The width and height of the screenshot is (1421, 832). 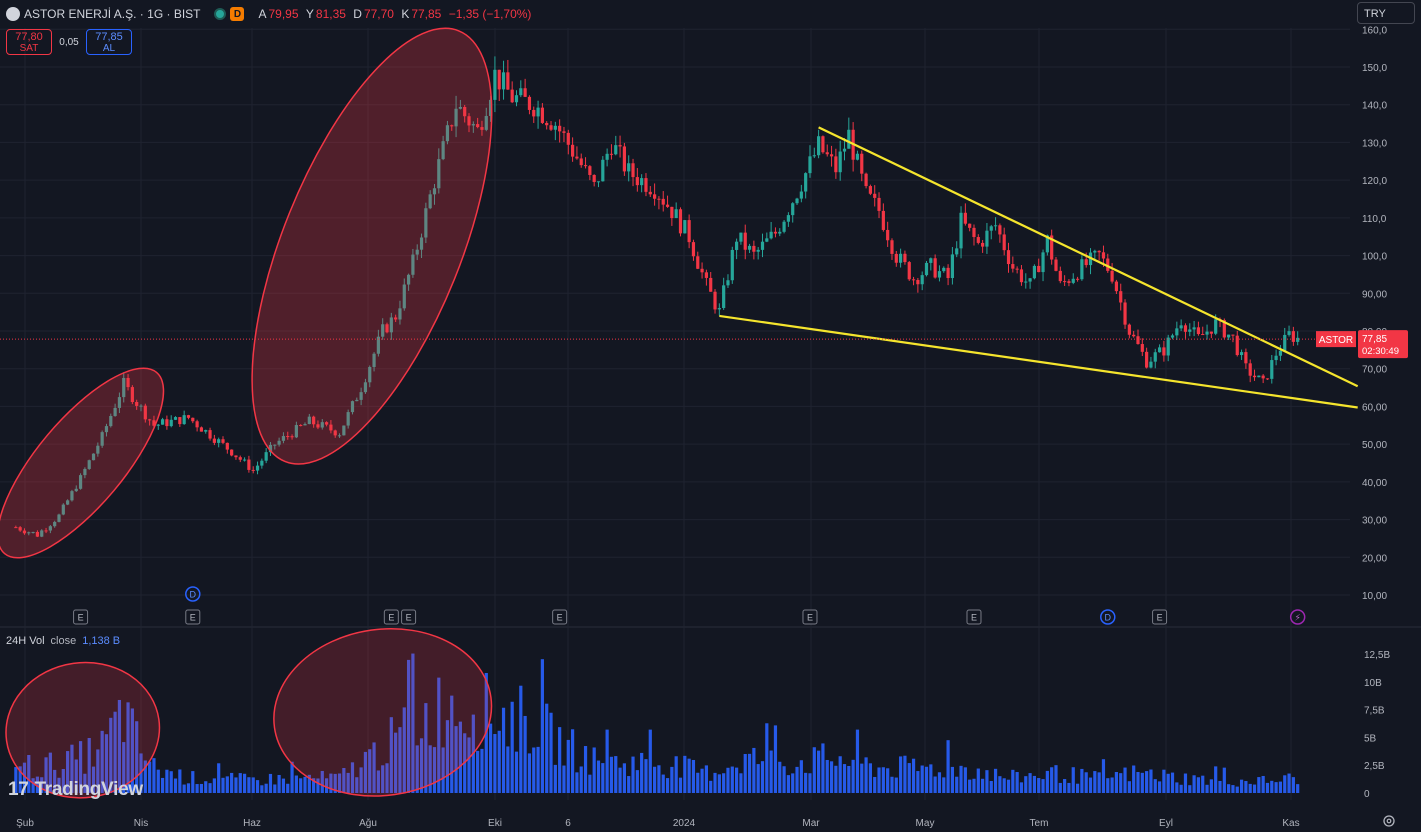 I want to click on volume-legend: 24H Vol close 1,138 B, so click(x=63, y=641).